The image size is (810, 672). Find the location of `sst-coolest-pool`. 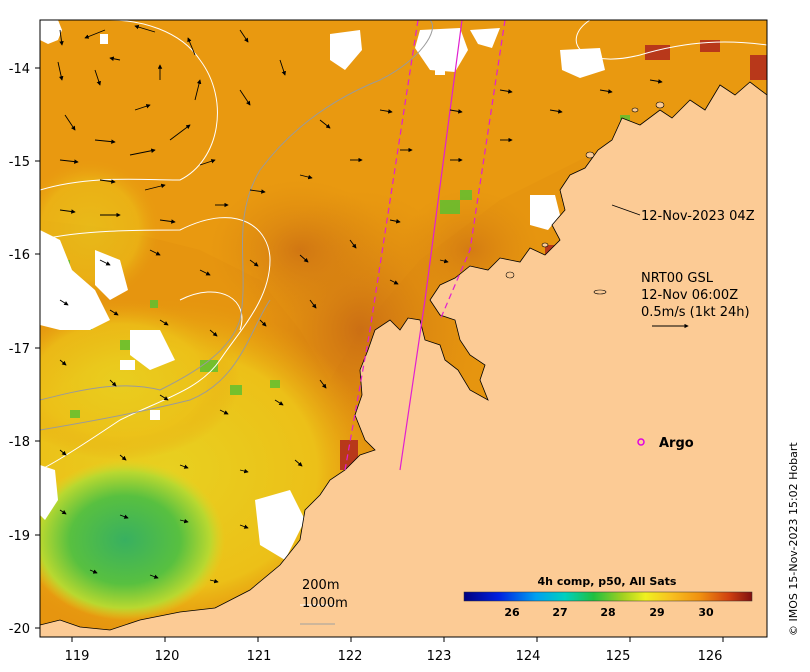

sst-coolest-pool is located at coordinates (132, 540).